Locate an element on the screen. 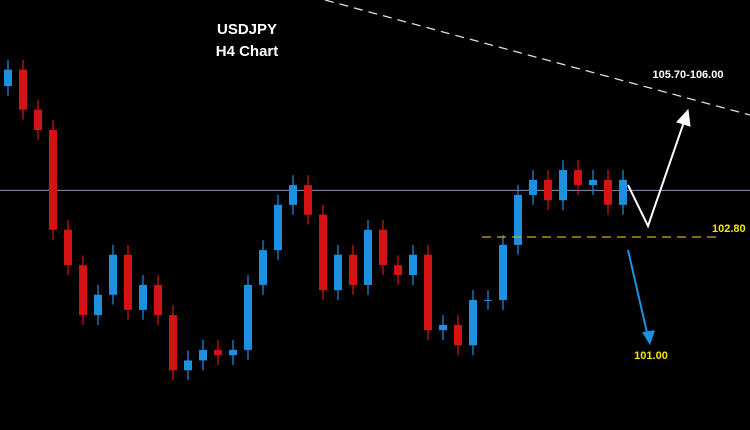  down-arrowhead is located at coordinates (648, 338).